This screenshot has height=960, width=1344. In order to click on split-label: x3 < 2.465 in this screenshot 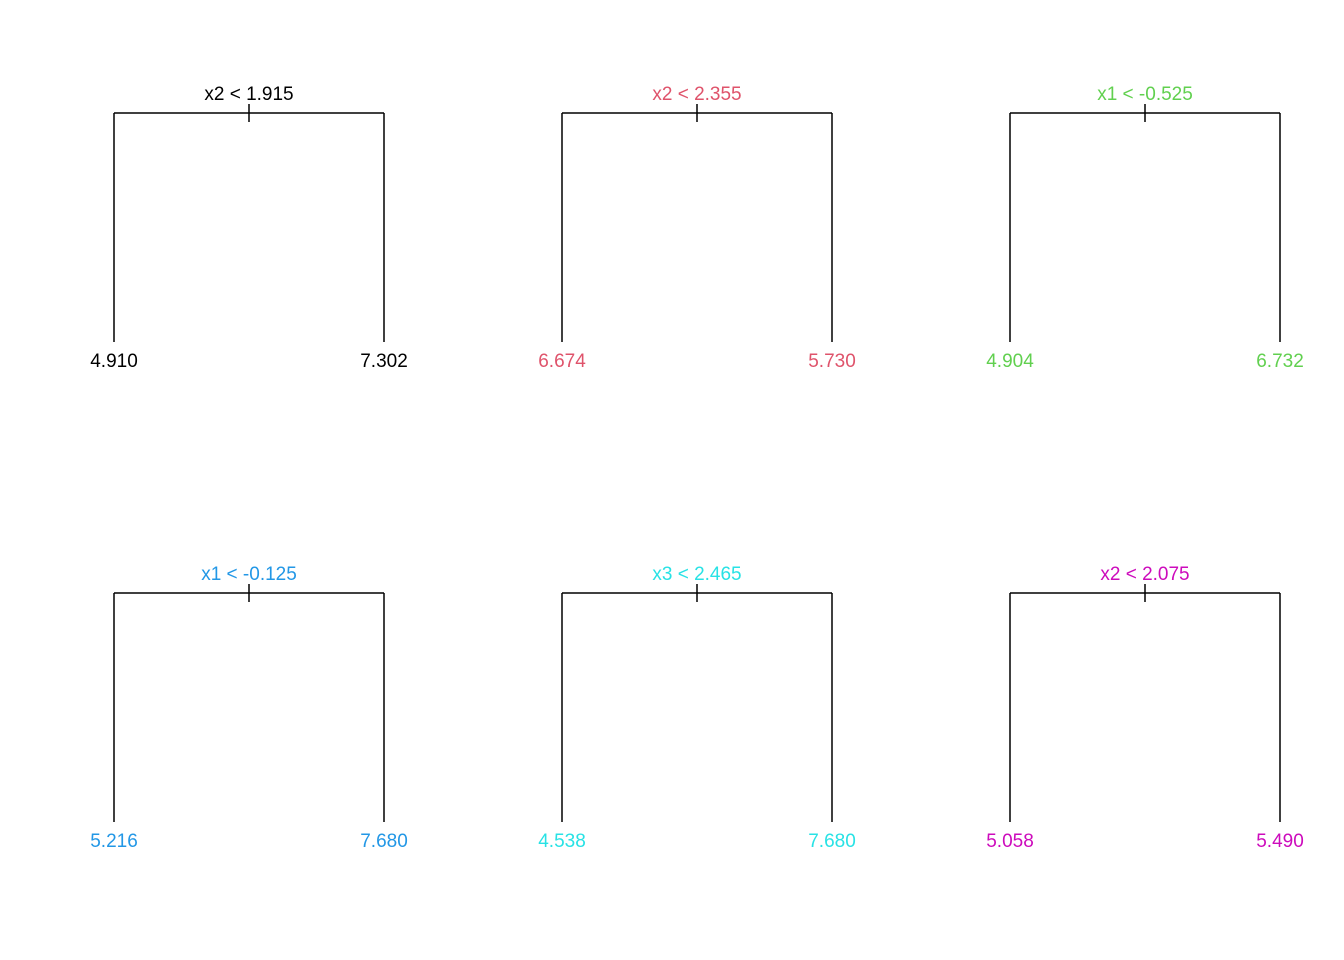, I will do `click(696, 574)`.